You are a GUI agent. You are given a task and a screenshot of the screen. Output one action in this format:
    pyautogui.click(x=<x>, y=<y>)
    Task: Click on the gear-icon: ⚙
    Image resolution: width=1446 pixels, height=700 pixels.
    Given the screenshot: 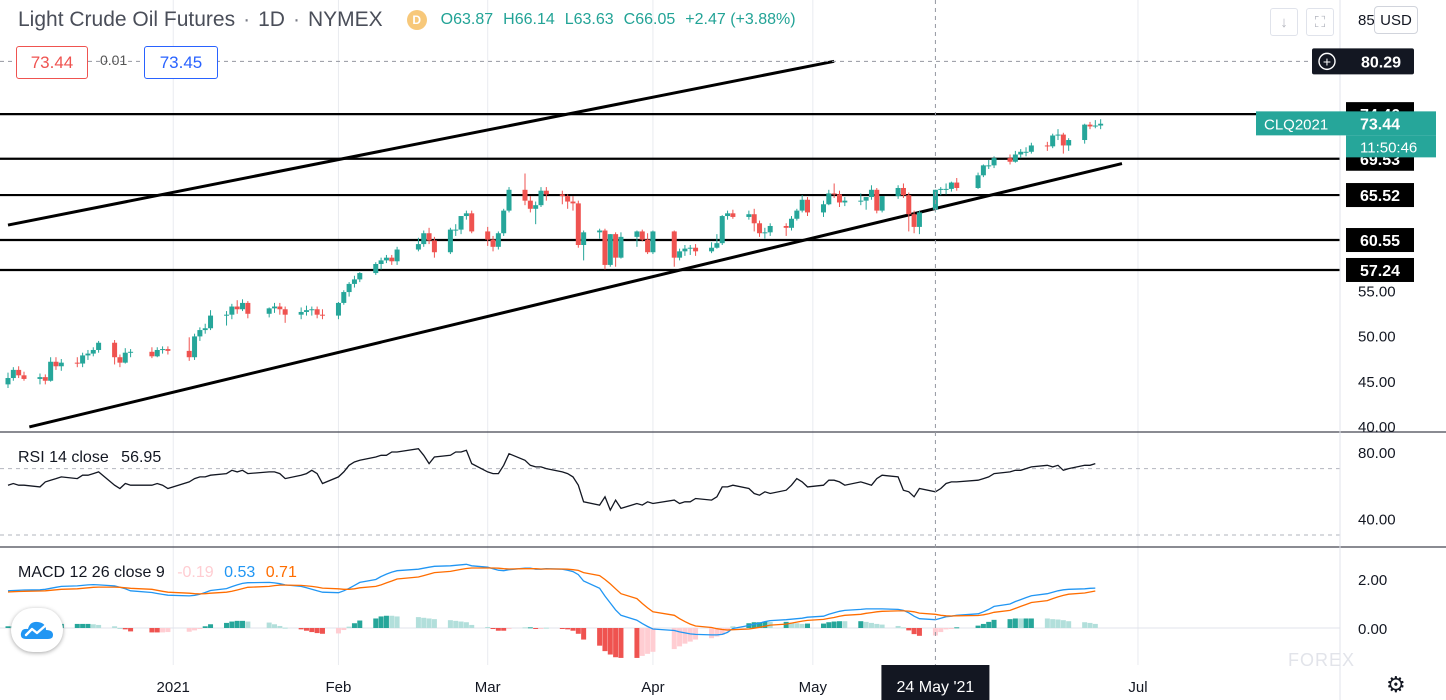 What is the action you would take?
    pyautogui.click(x=1396, y=684)
    